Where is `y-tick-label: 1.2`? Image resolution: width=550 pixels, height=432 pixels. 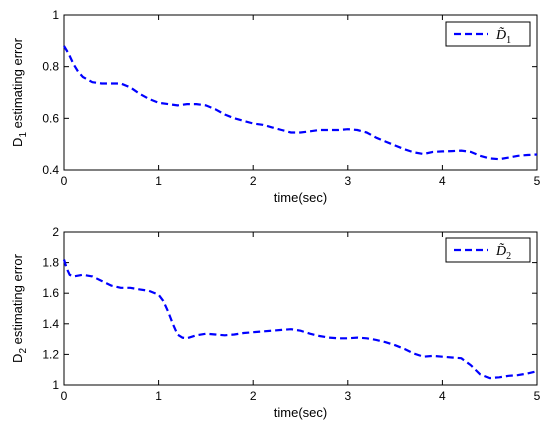 y-tick-label: 1.2 is located at coordinates (50, 354).